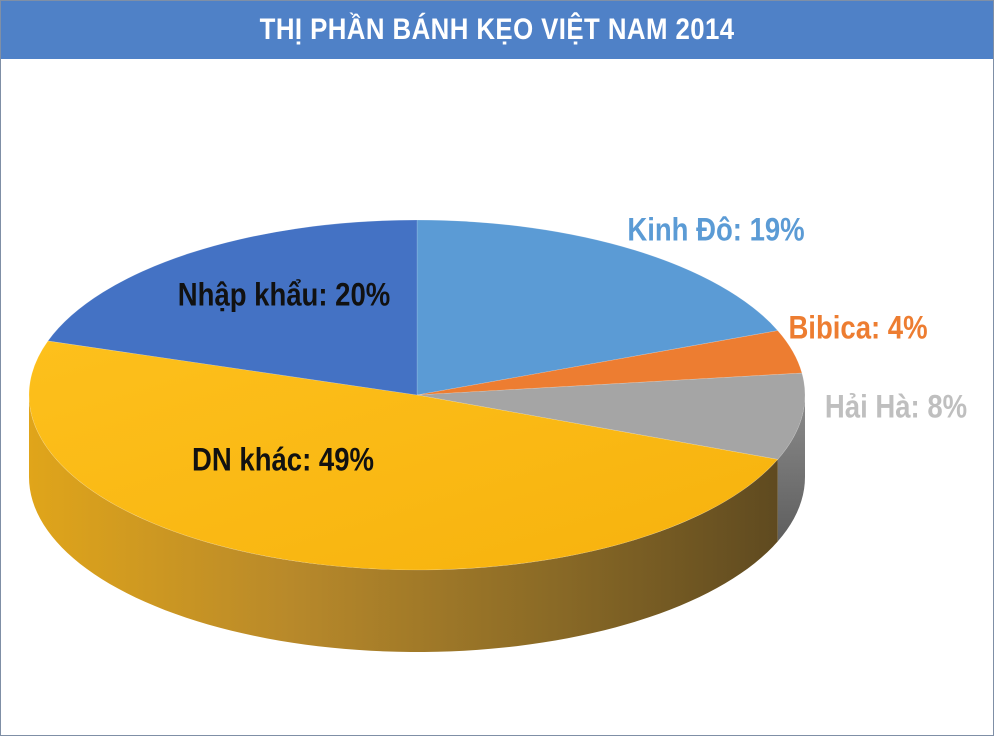  Describe the element at coordinates (896, 407) in the screenshot. I see `pie-label-hải-hà: Hải Hà: 8%` at that location.